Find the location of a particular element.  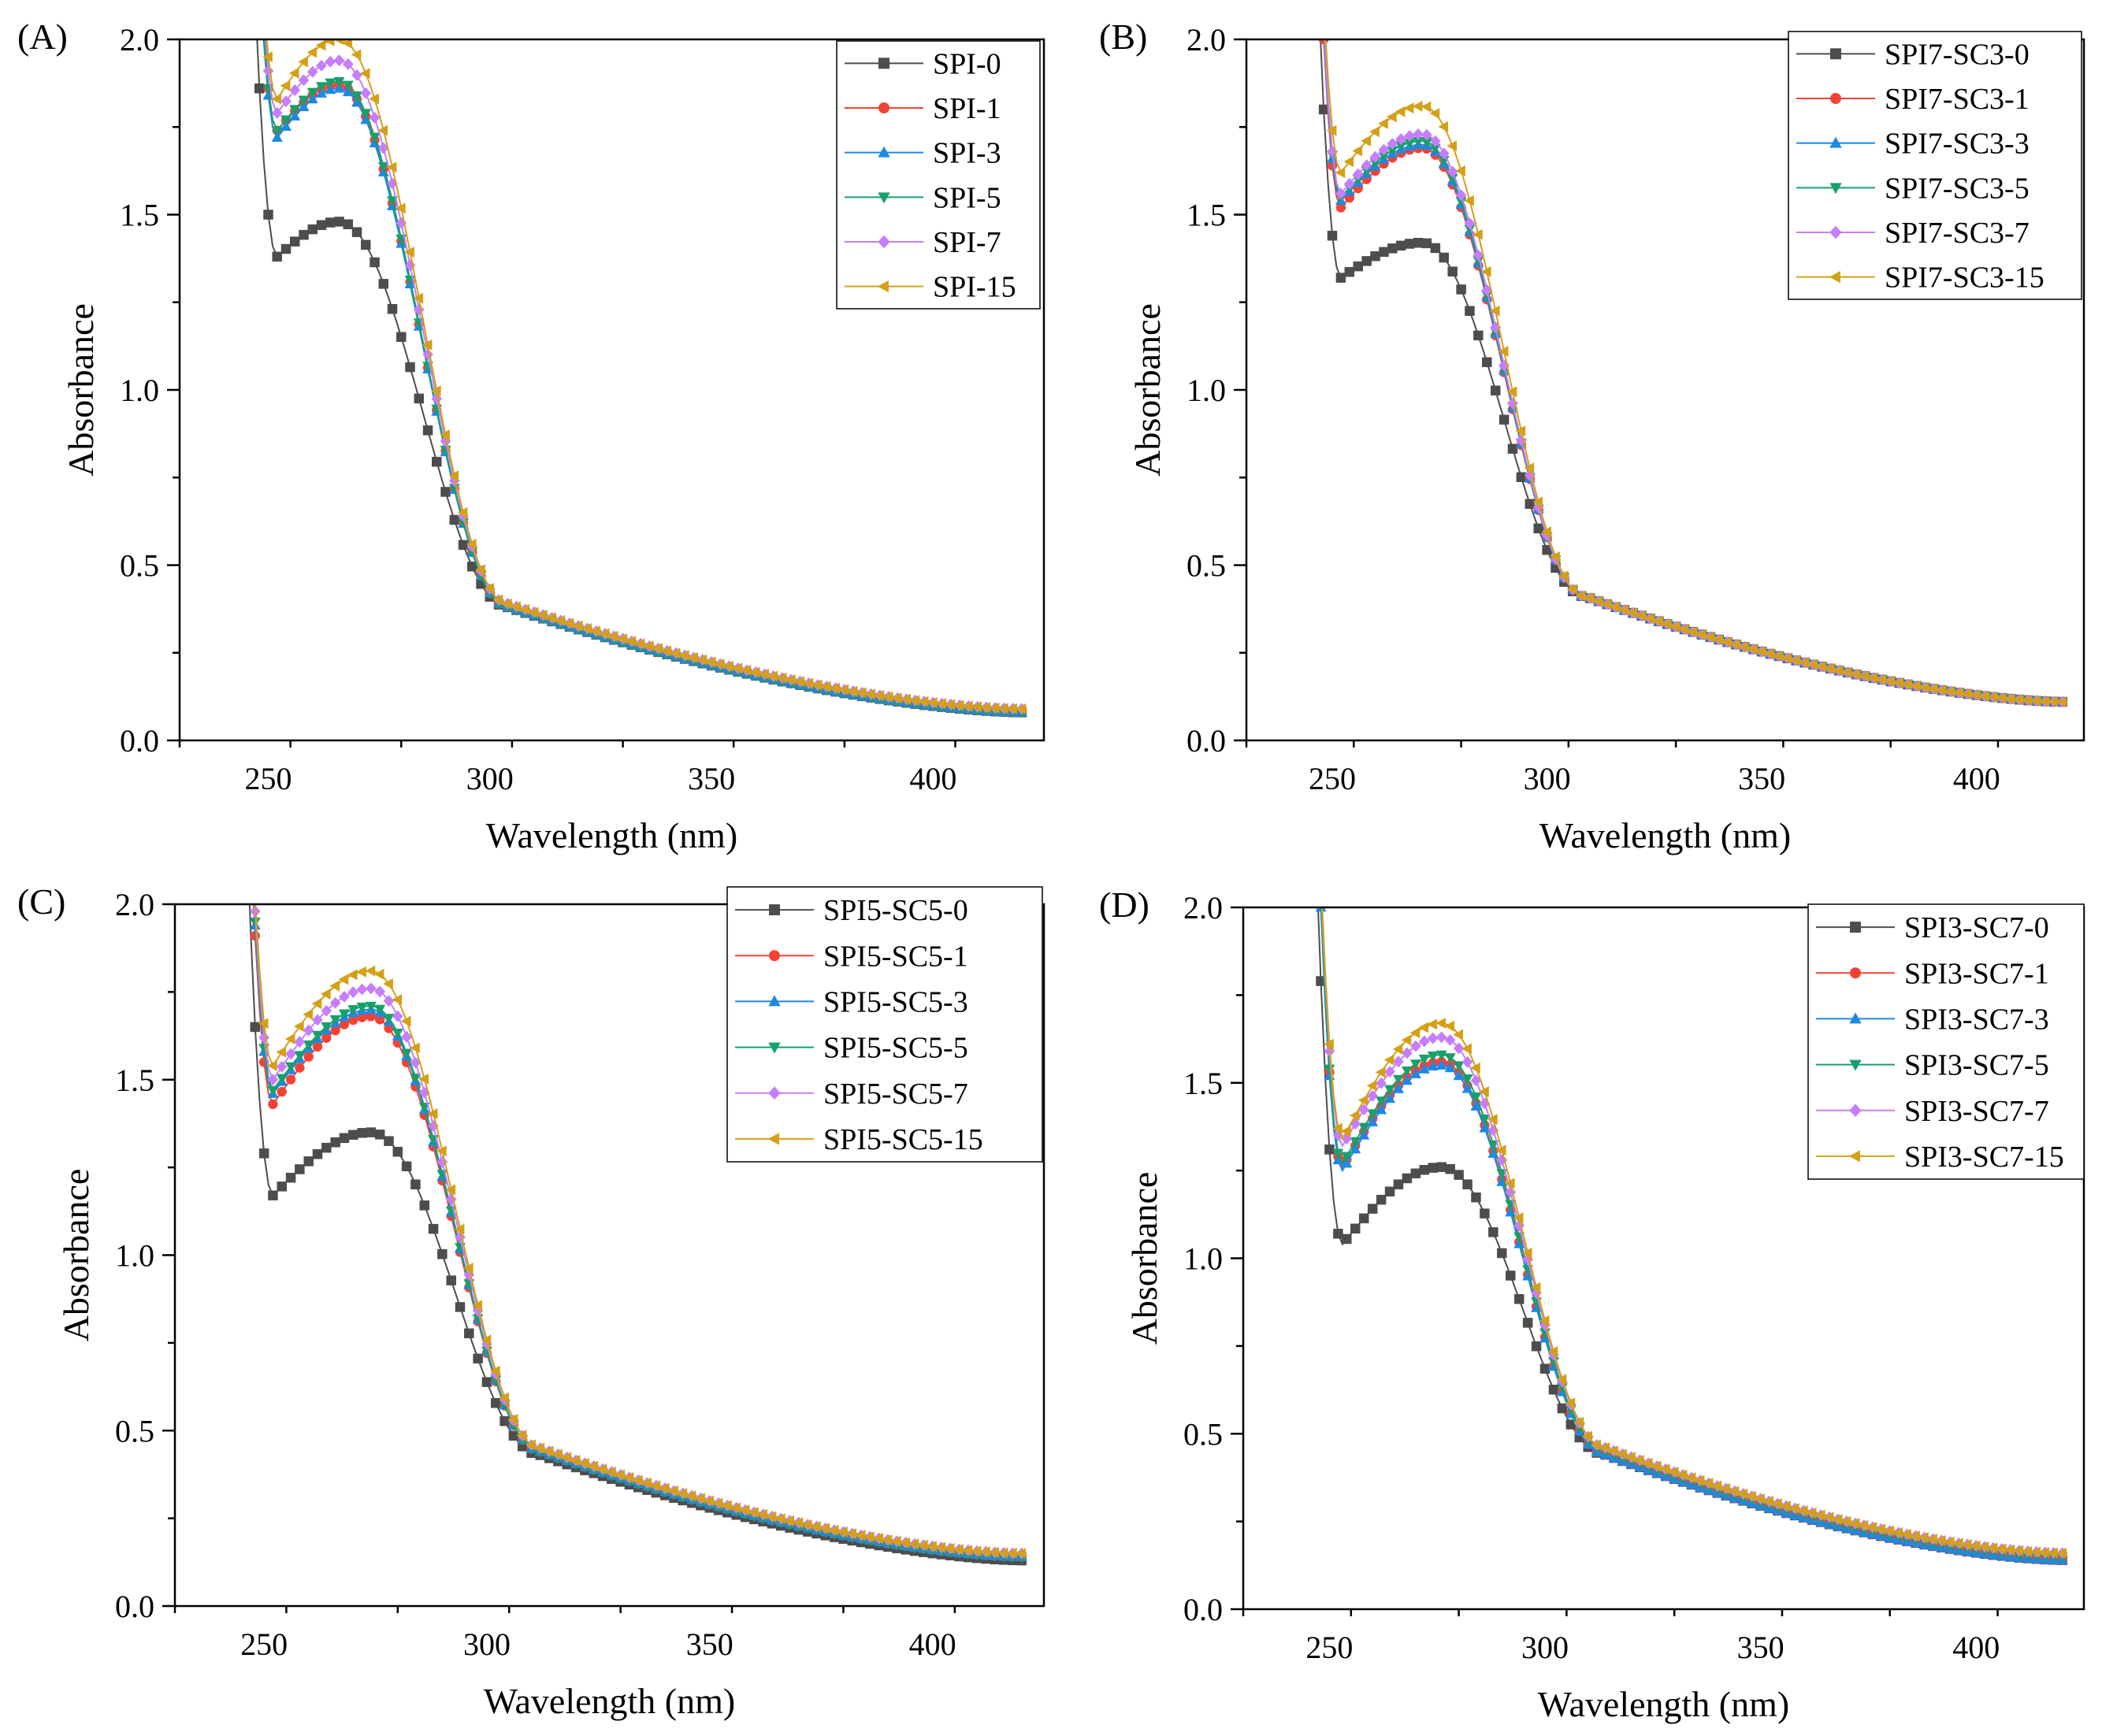

panel-label: (C) is located at coordinates (41, 902).